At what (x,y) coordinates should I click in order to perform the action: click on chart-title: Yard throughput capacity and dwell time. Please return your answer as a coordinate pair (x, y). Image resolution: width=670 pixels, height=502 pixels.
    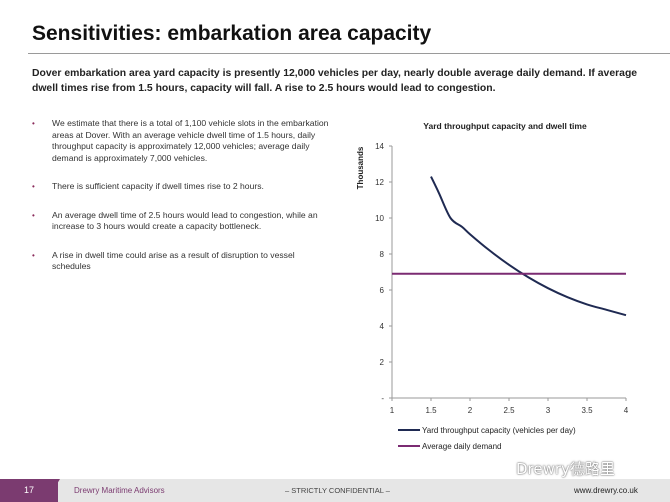
    Looking at the image, I should click on (505, 126).